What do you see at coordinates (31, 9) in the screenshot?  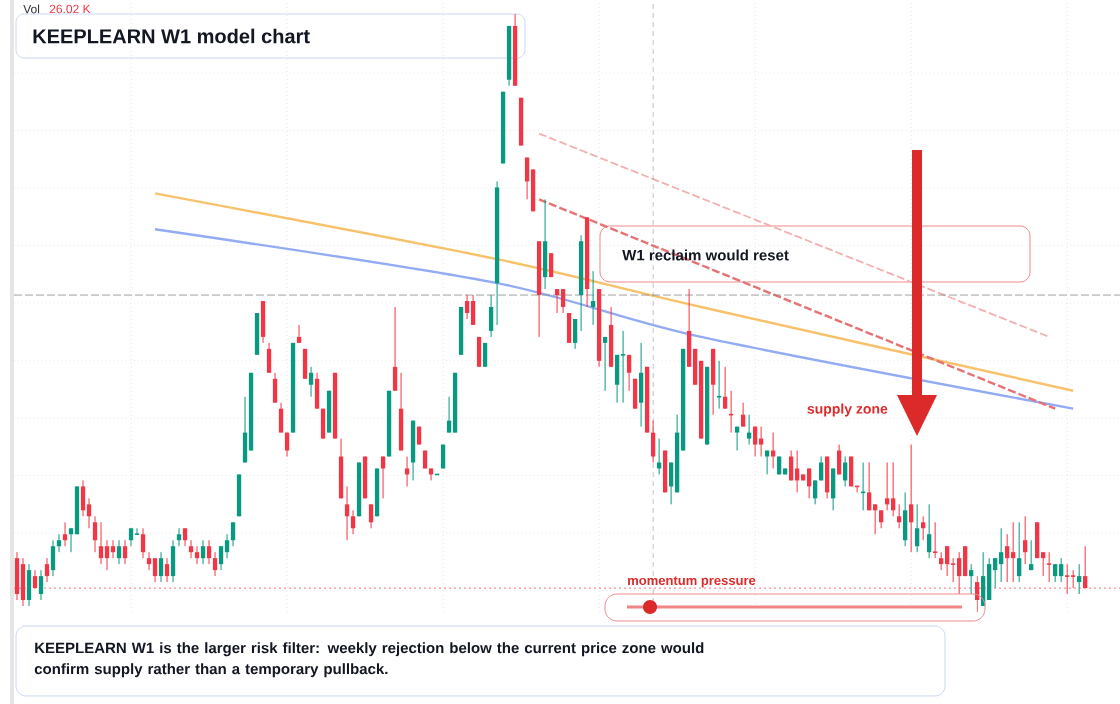 I see `text: Vol` at bounding box center [31, 9].